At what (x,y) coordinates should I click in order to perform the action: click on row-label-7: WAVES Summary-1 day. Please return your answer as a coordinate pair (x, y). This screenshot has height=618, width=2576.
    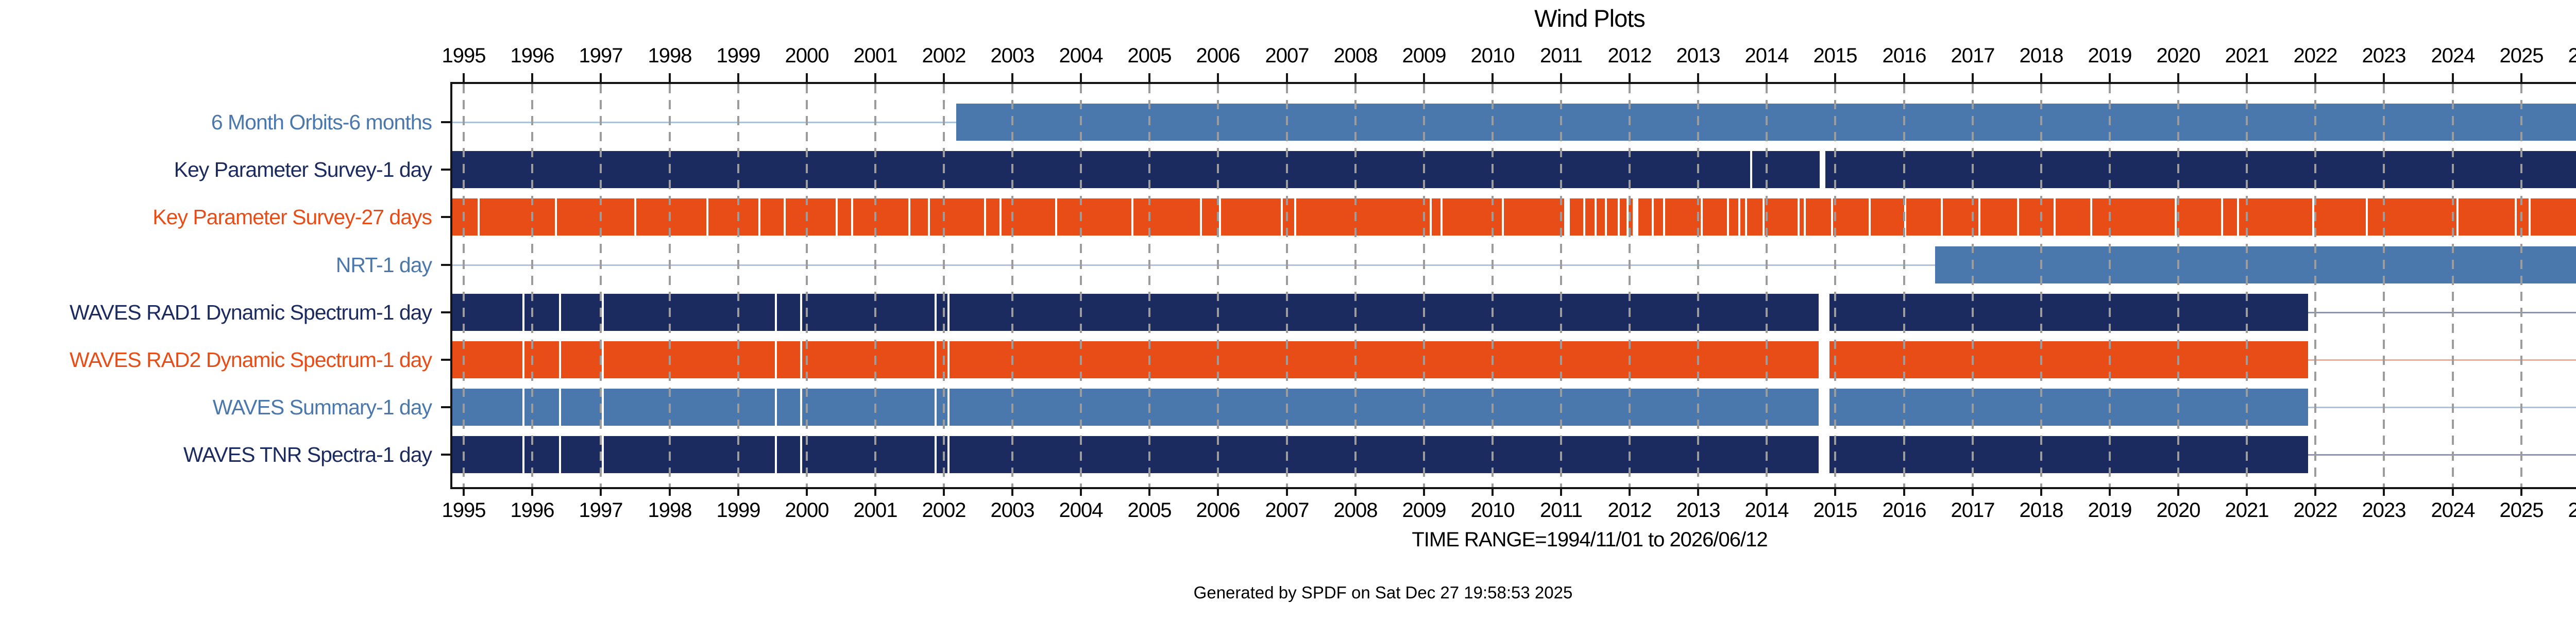
    Looking at the image, I should click on (322, 407).